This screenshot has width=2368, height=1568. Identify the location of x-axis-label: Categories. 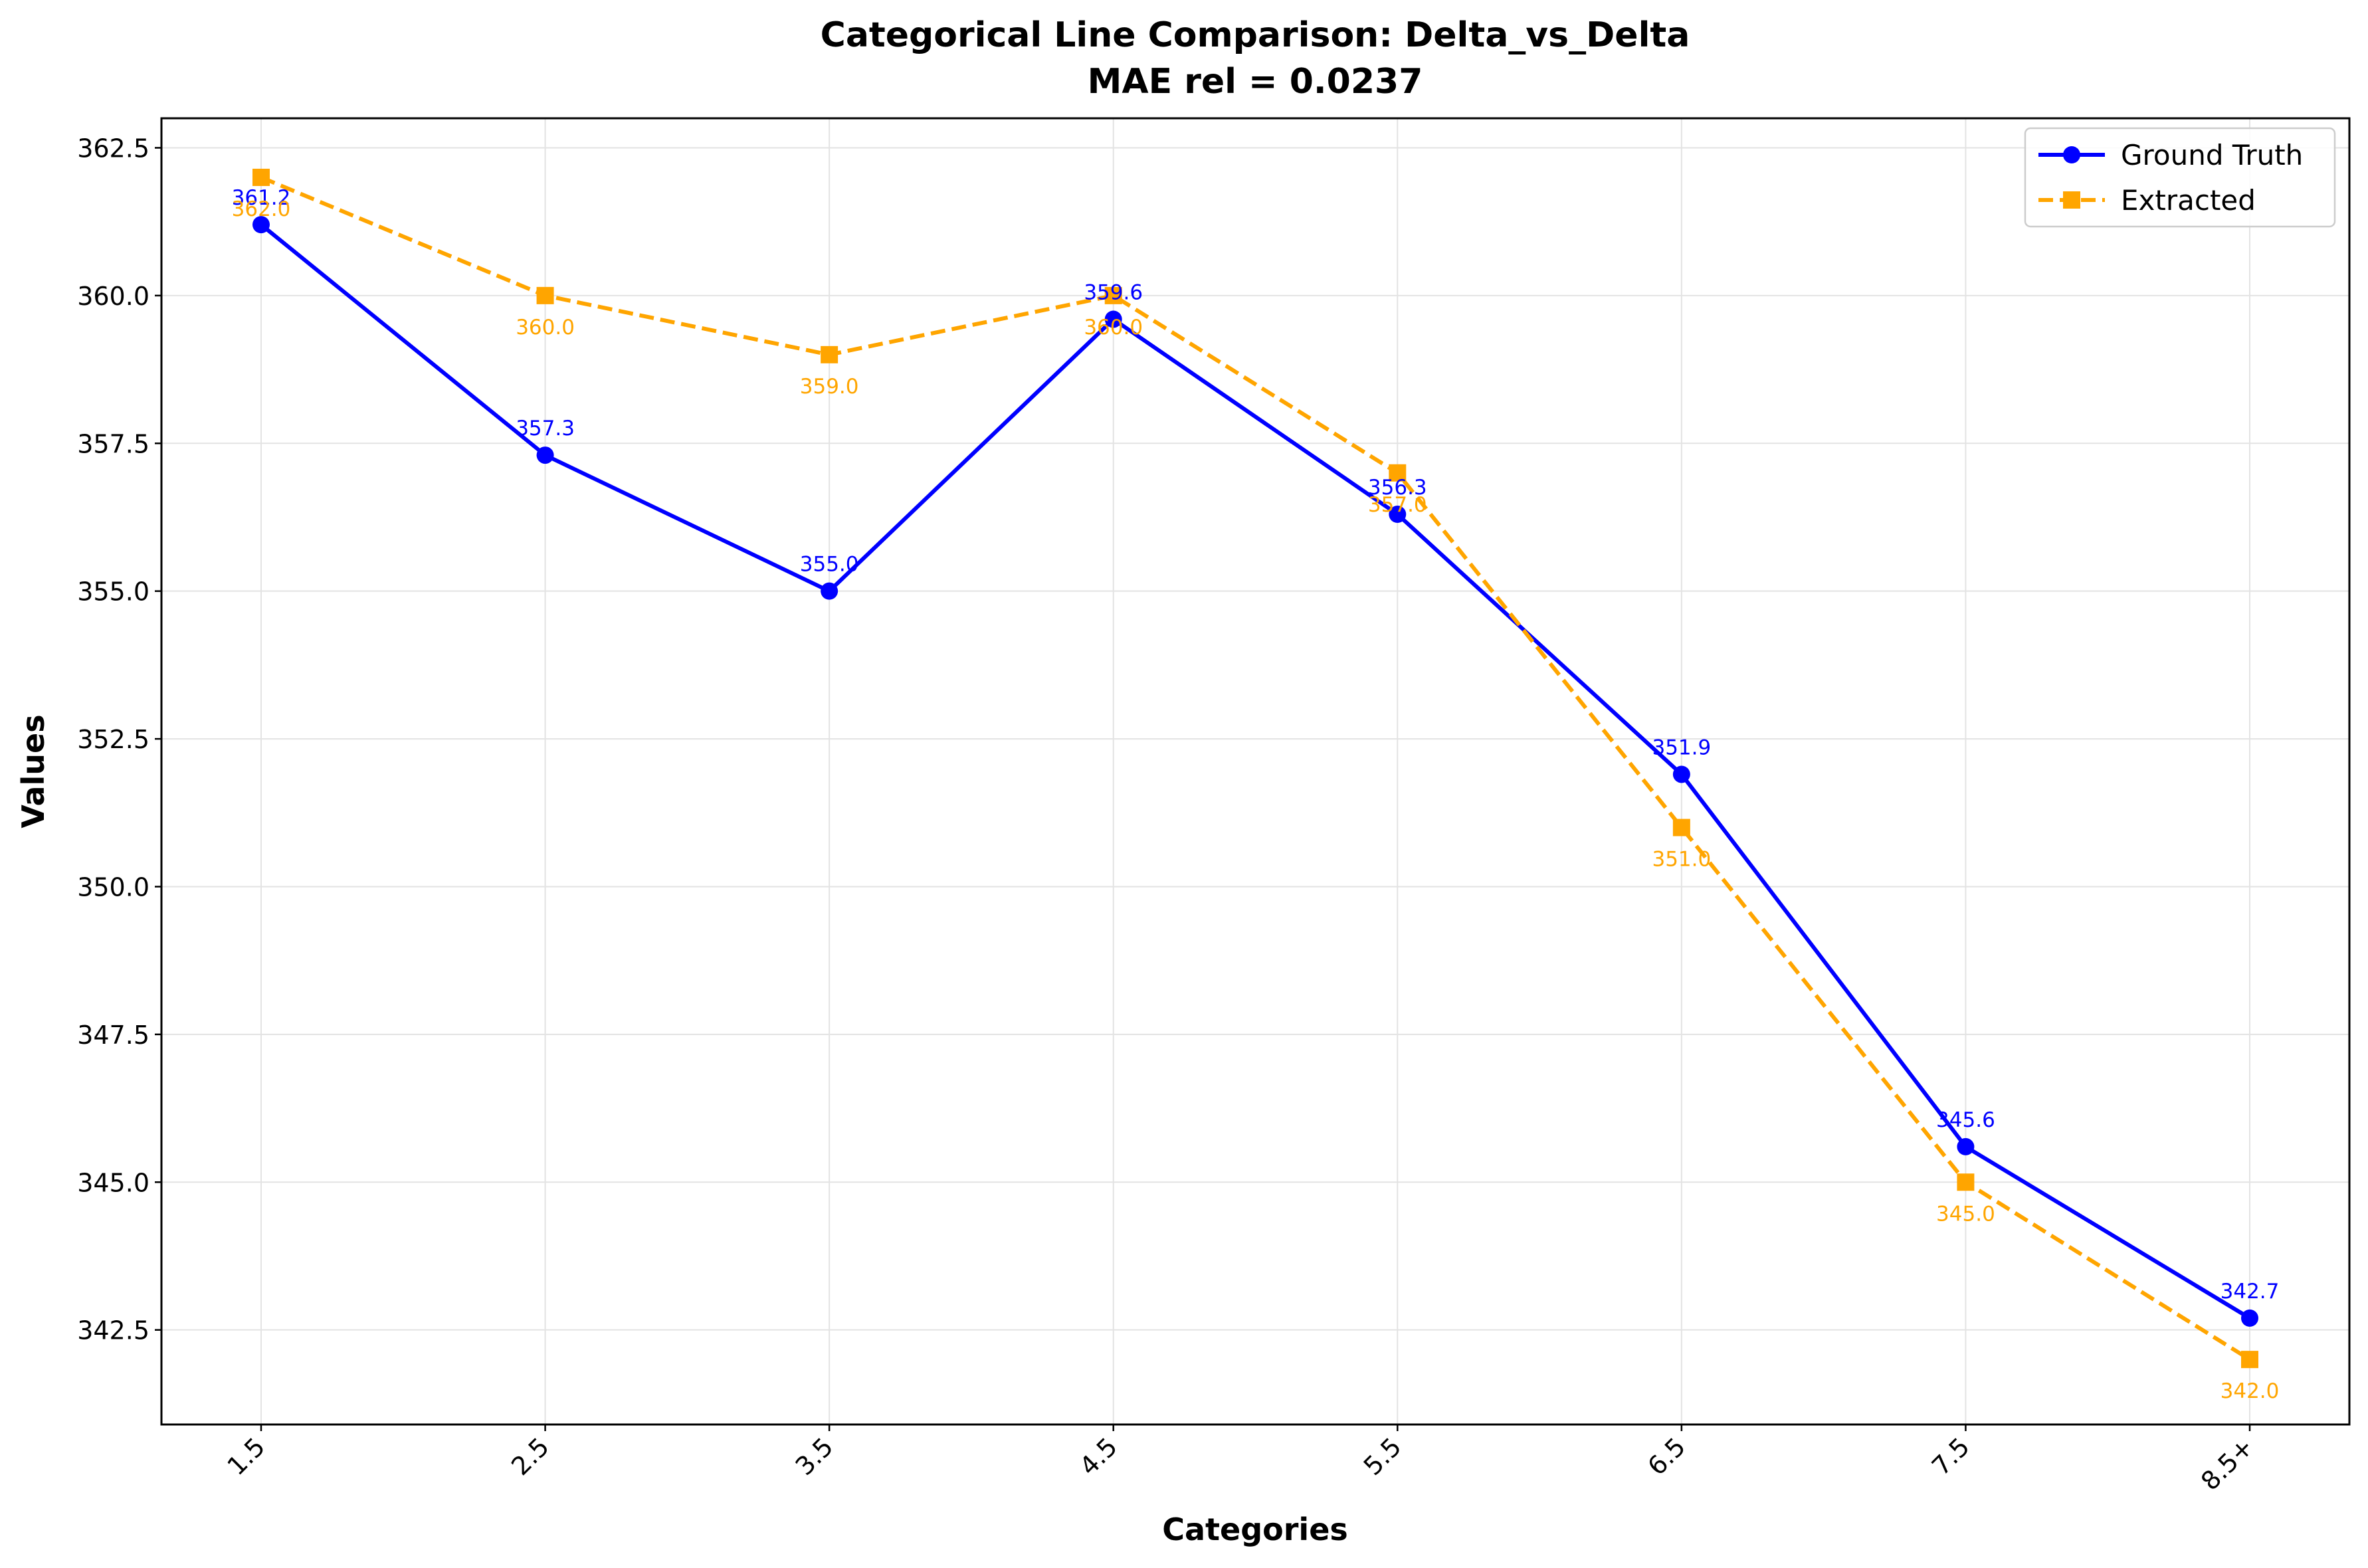
(1255, 1529).